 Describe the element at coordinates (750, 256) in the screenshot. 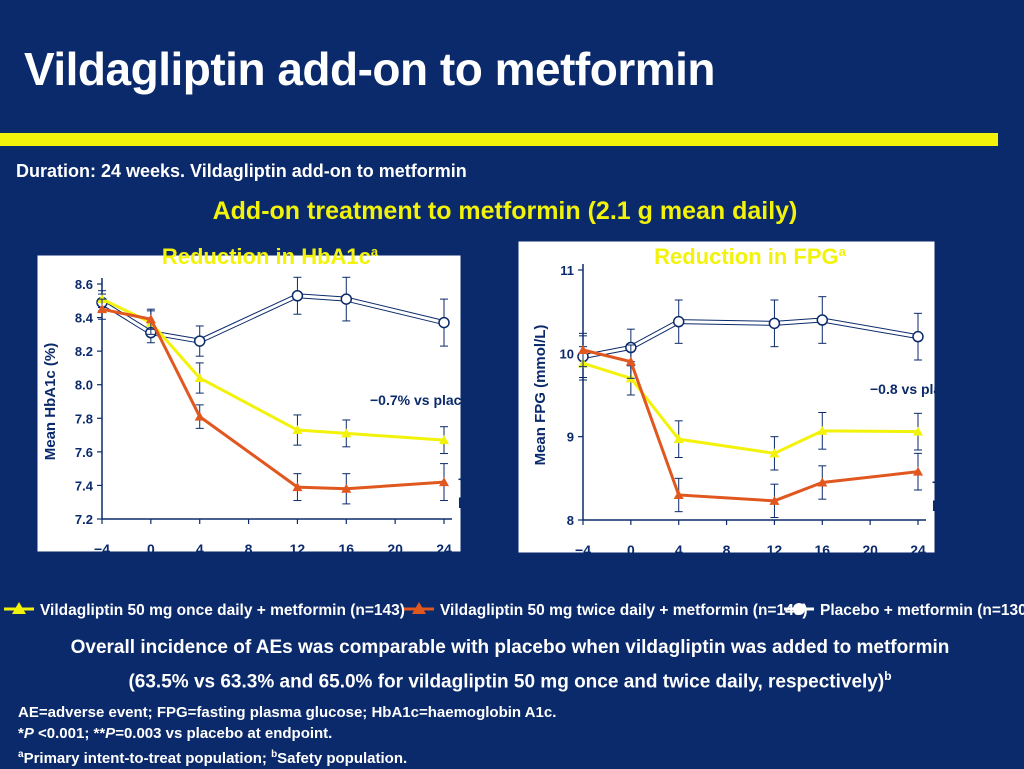

I see `chart-title: Reduction in FPGa` at that location.